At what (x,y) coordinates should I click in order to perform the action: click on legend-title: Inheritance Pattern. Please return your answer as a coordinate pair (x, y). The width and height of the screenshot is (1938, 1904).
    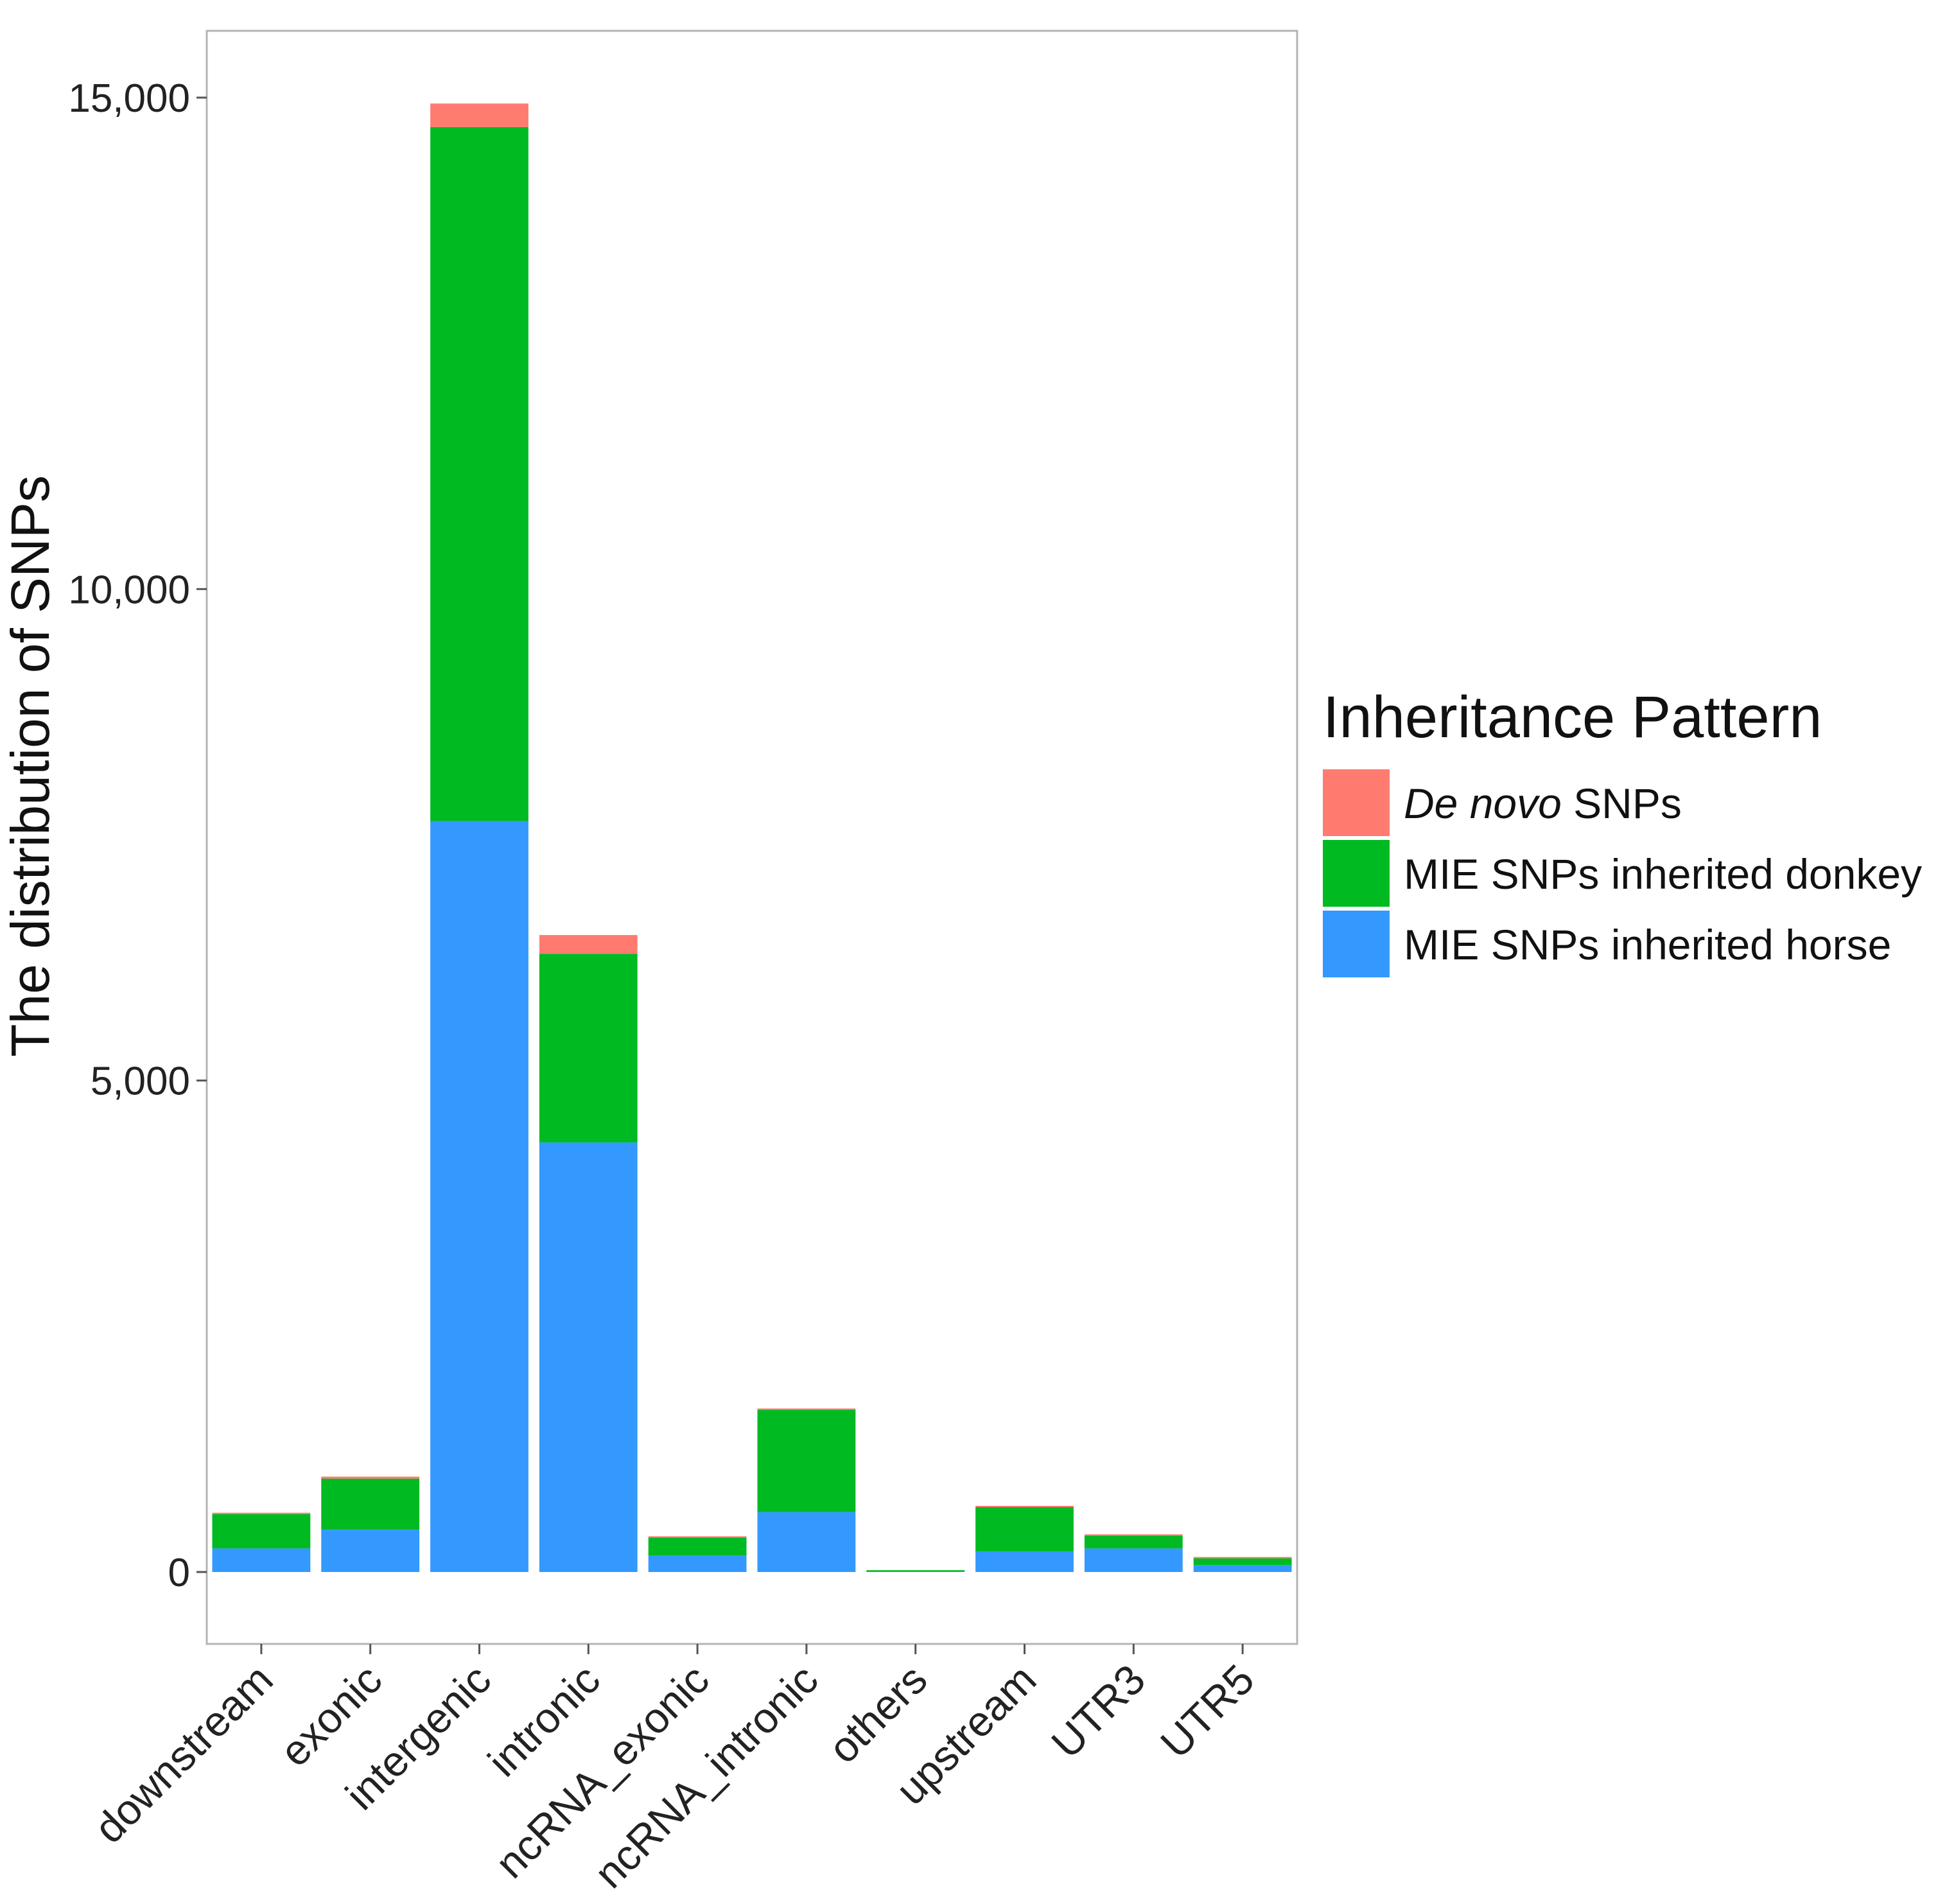
    Looking at the image, I should click on (1572, 717).